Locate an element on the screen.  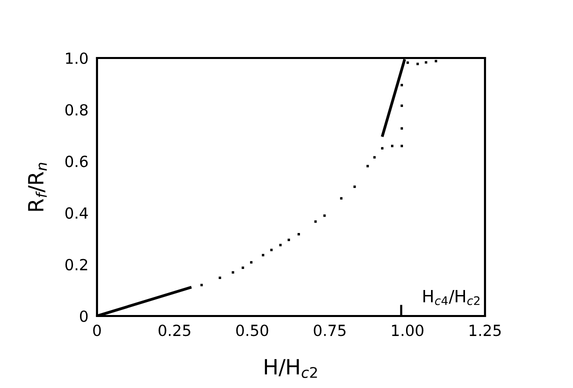
y-tick-label: 0.8 is located at coordinates (76, 110).